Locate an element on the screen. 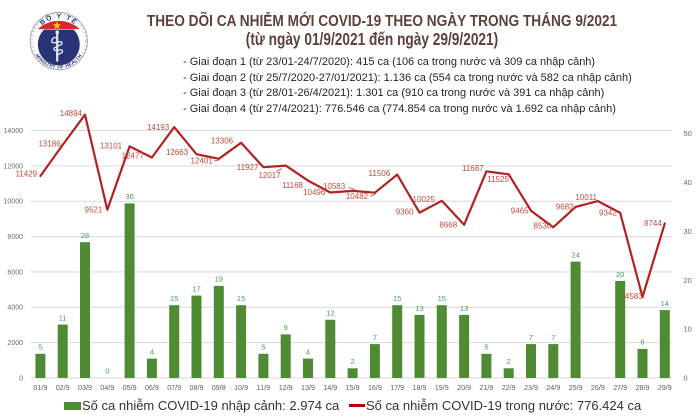 Image resolution: width=700 pixels, height=417 pixels. svg-text: 19/9 is located at coordinates (442, 387).